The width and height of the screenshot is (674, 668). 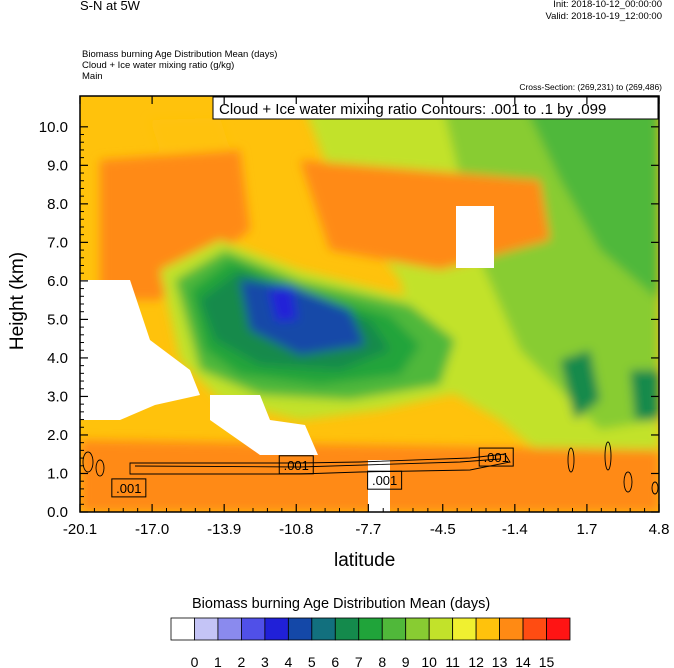 What do you see at coordinates (368, 529) in the screenshot?
I see `x-tick-label: -7.7` at bounding box center [368, 529].